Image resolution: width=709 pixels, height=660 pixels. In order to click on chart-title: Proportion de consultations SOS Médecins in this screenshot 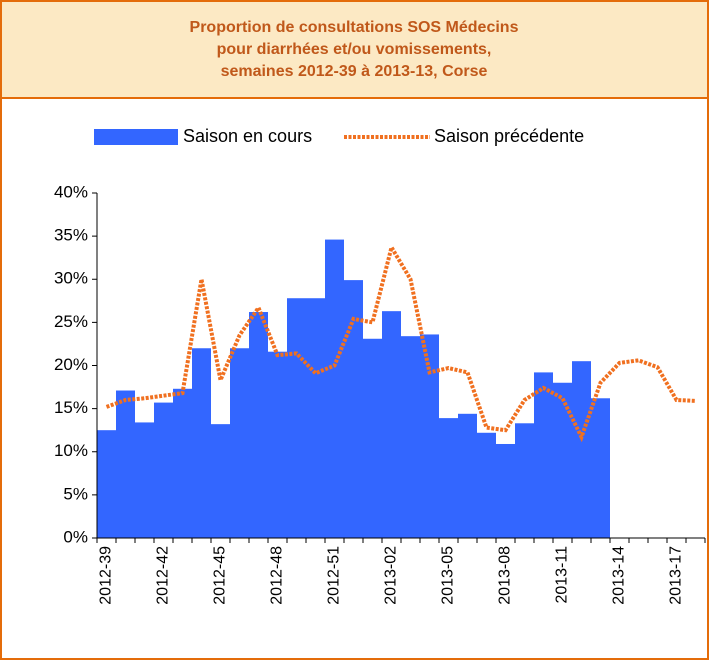, I will do `click(354, 27)`.